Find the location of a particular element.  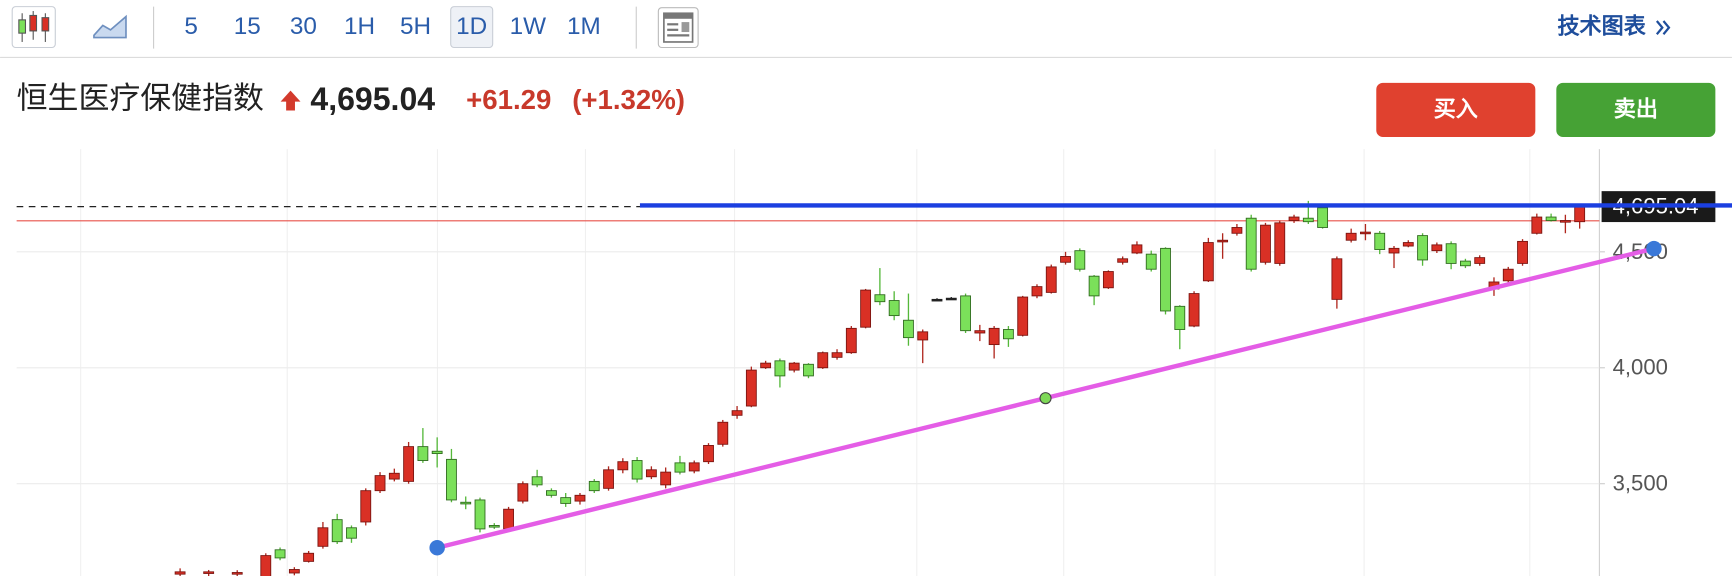

sell-label: 卖出 is located at coordinates (1636, 108).